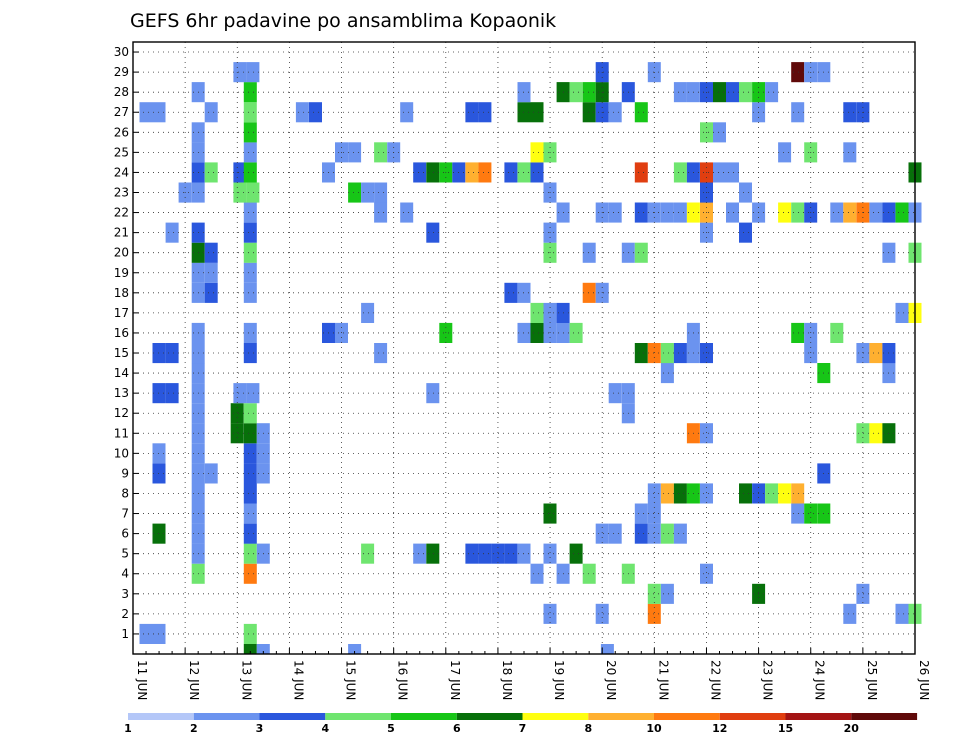  I want to click on x-tick-label: 26 JUN, so click(924, 680).